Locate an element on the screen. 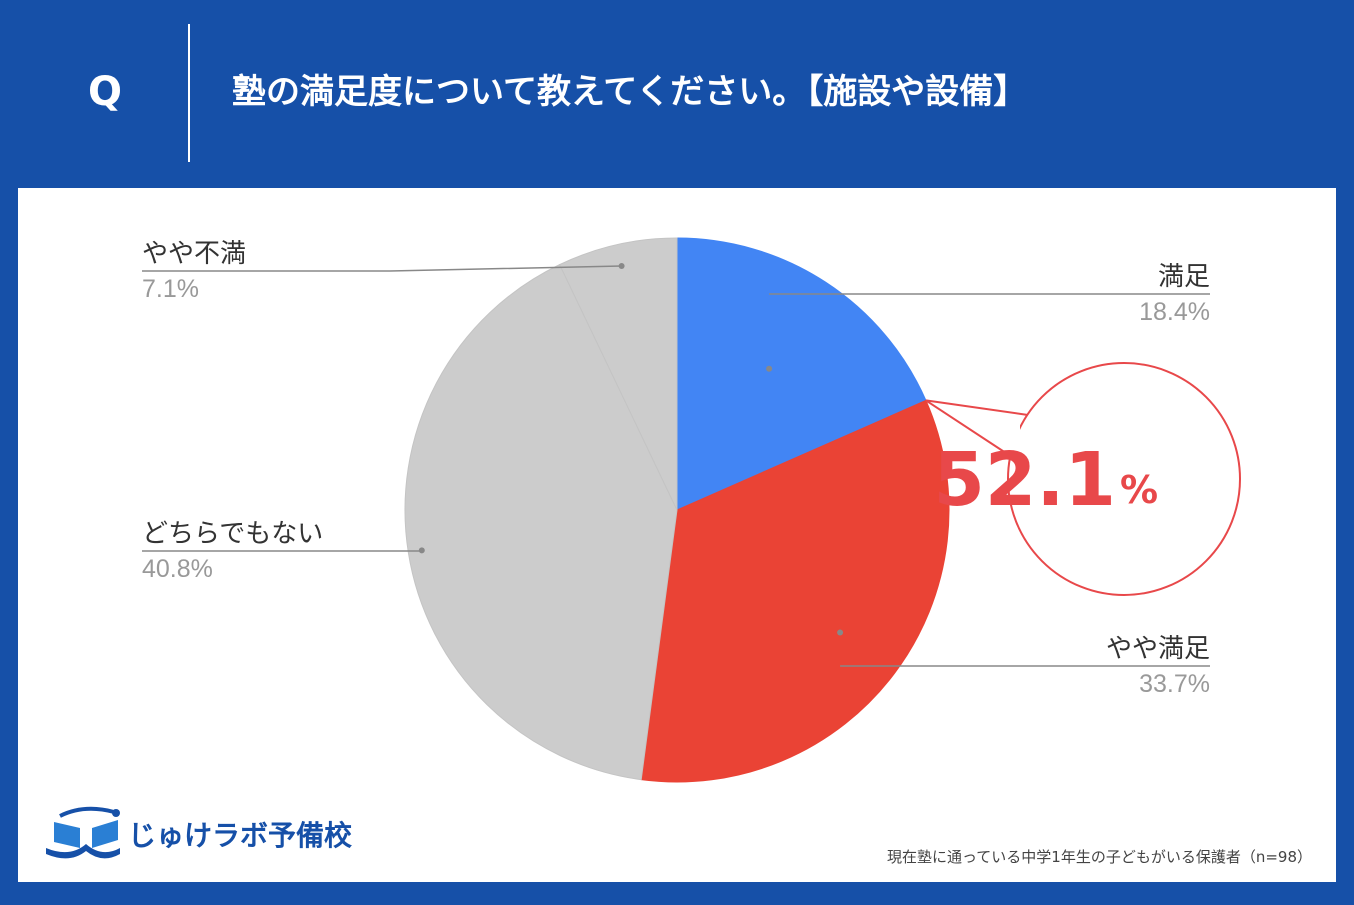 The width and height of the screenshot is (1354, 905). question-title: 塾の満足度について教えてください。【施設や設備】 is located at coordinates (630, 92).